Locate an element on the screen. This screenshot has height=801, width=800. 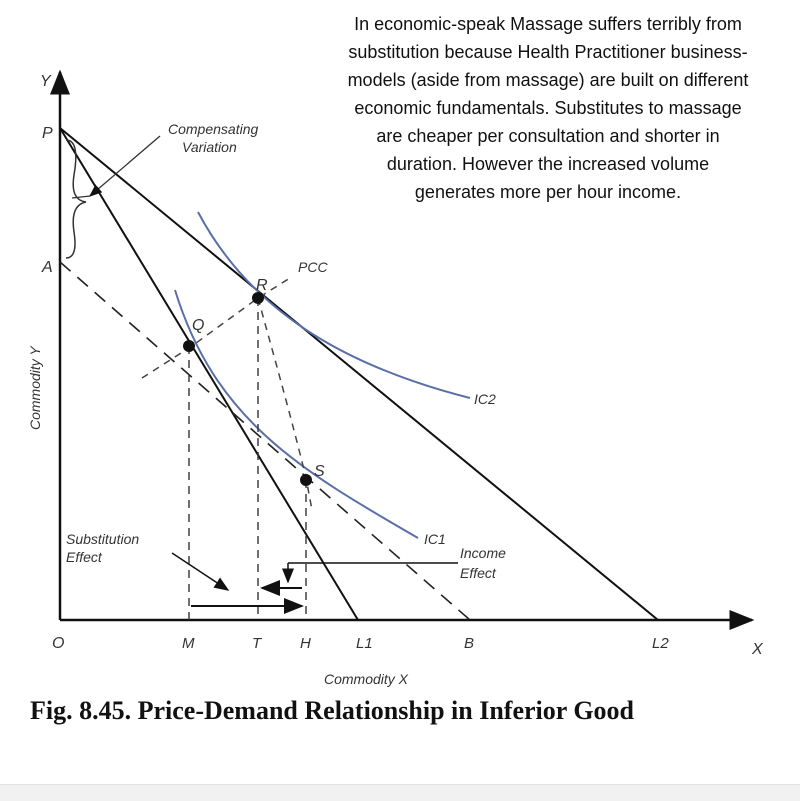
pcc-through-s is located at coordinates (285, 404).